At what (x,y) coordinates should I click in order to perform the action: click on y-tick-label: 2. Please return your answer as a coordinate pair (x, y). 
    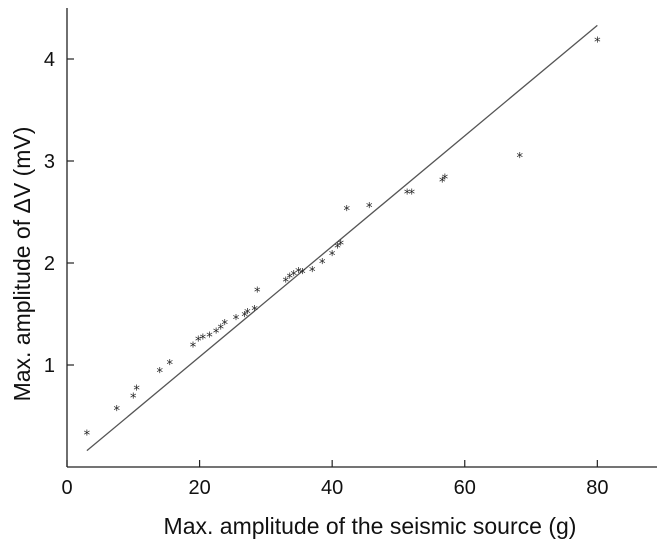
    Looking at the image, I should click on (49, 264).